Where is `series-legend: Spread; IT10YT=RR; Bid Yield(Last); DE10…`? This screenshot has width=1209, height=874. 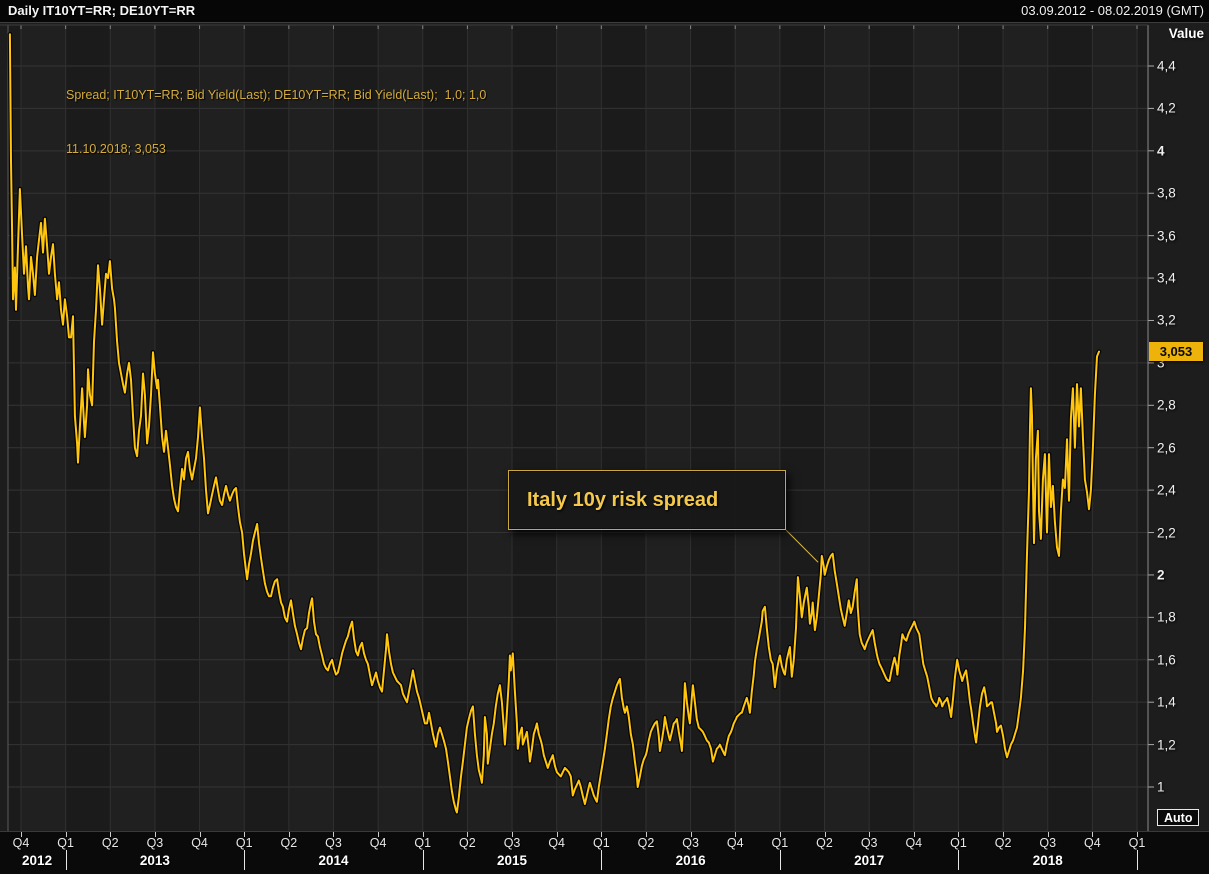
series-legend: Spread; IT10YT=RR; Bid Yield(Last); DE10… is located at coordinates (276, 122).